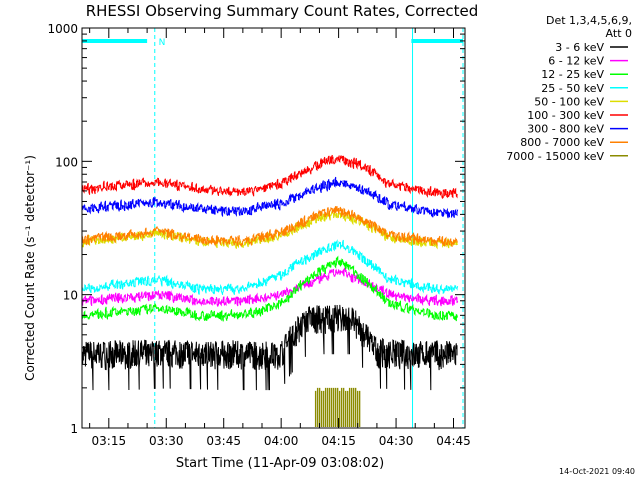 Image resolution: width=640 pixels, height=480 pixels. What do you see at coordinates (562, 142) in the screenshot?
I see `legend-label: 800 - 7000 keV` at bounding box center [562, 142].